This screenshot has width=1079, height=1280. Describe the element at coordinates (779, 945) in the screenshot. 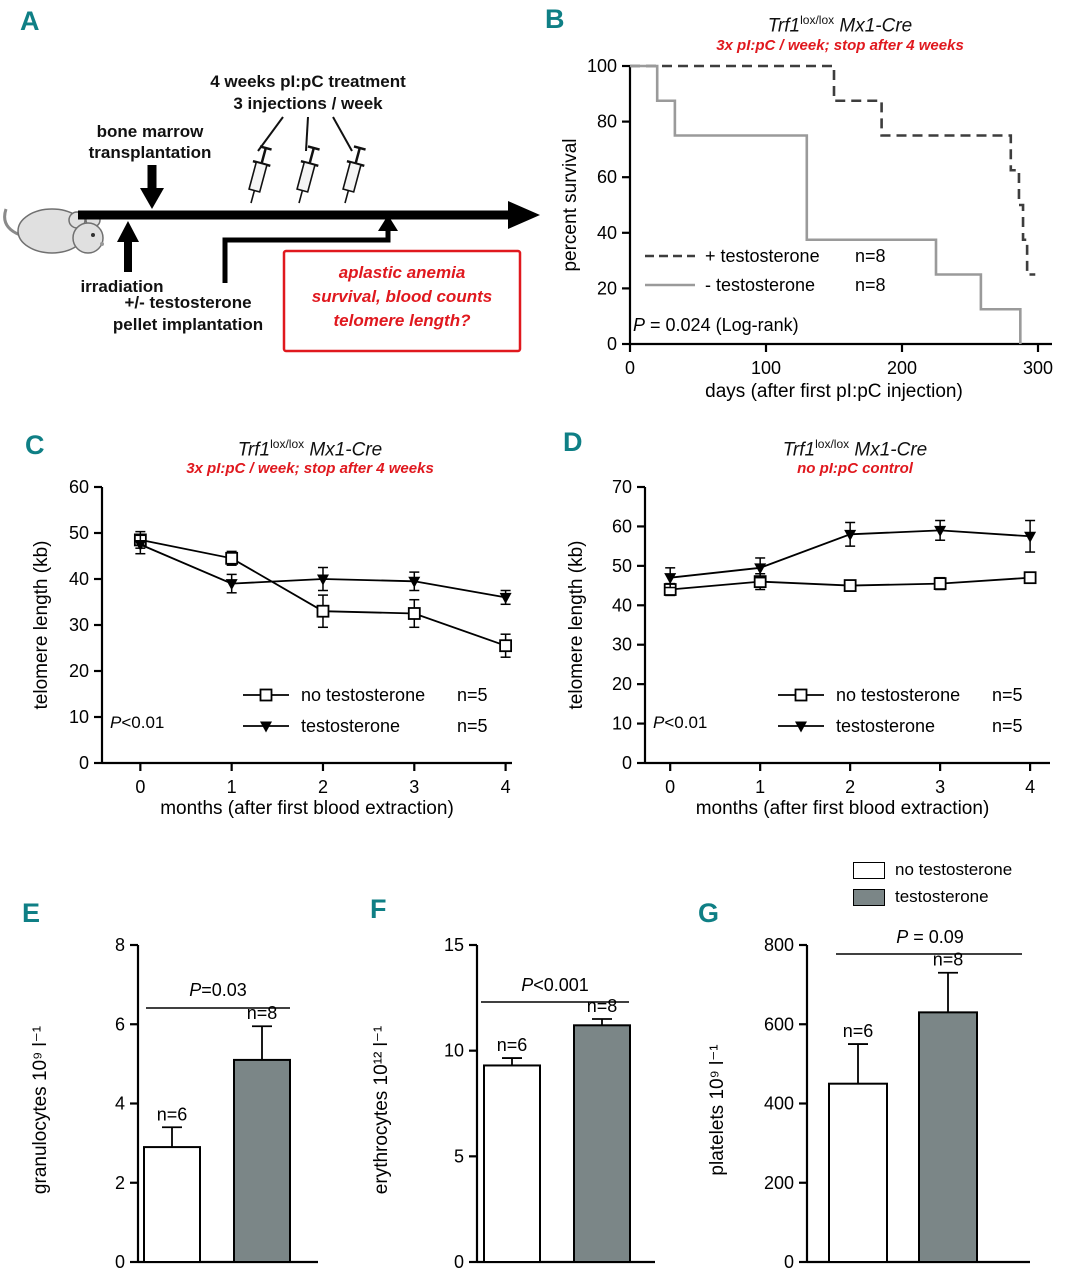

I see `svg-text: 800` at that location.